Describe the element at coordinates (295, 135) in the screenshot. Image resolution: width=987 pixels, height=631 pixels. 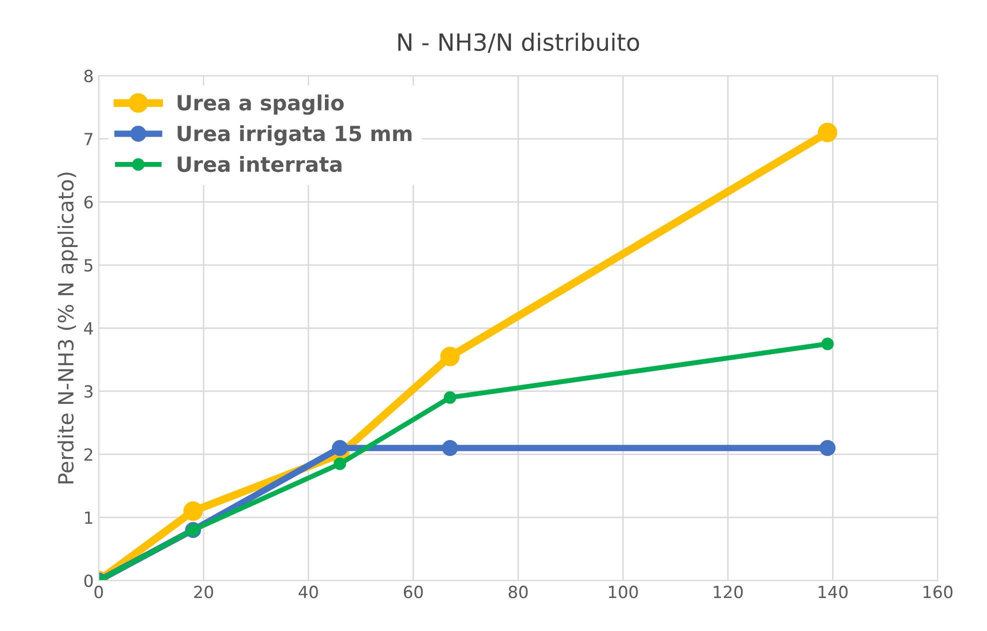
I see `legend-label: Urea irrigata 15 mm` at that location.